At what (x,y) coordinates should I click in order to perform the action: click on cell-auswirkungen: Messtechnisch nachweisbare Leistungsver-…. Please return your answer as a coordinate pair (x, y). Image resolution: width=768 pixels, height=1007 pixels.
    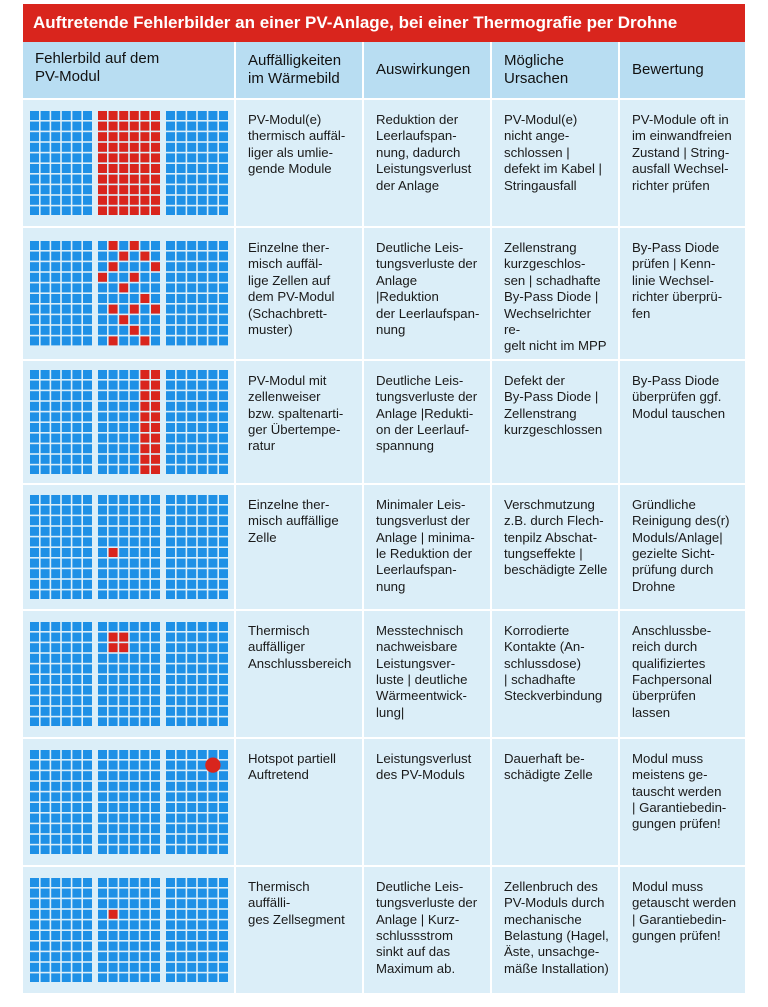
    Looking at the image, I should click on (427, 674).